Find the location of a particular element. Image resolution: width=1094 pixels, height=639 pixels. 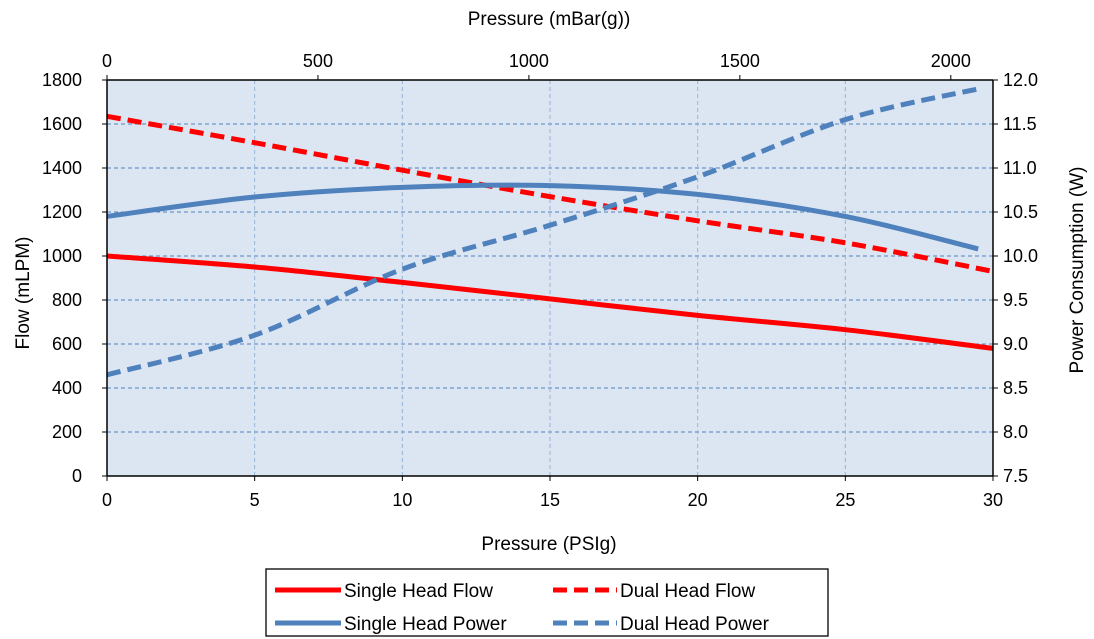

y-tick-label-7: 1400 is located at coordinates (62, 168).